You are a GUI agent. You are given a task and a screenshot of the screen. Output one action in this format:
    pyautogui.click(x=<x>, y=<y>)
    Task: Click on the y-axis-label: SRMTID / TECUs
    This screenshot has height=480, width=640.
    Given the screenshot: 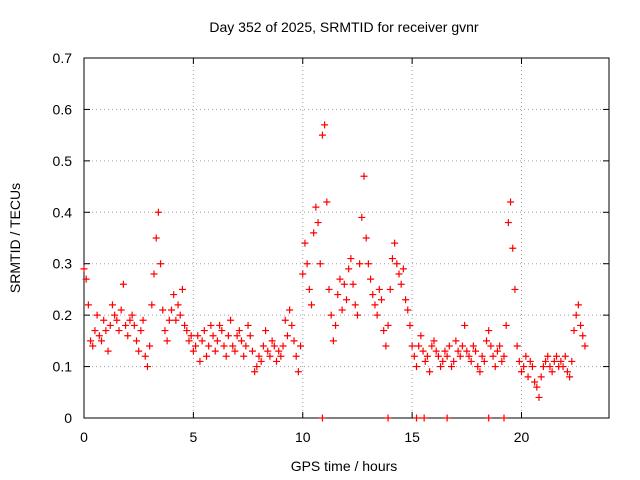 What is the action you would take?
    pyautogui.click(x=15, y=238)
    